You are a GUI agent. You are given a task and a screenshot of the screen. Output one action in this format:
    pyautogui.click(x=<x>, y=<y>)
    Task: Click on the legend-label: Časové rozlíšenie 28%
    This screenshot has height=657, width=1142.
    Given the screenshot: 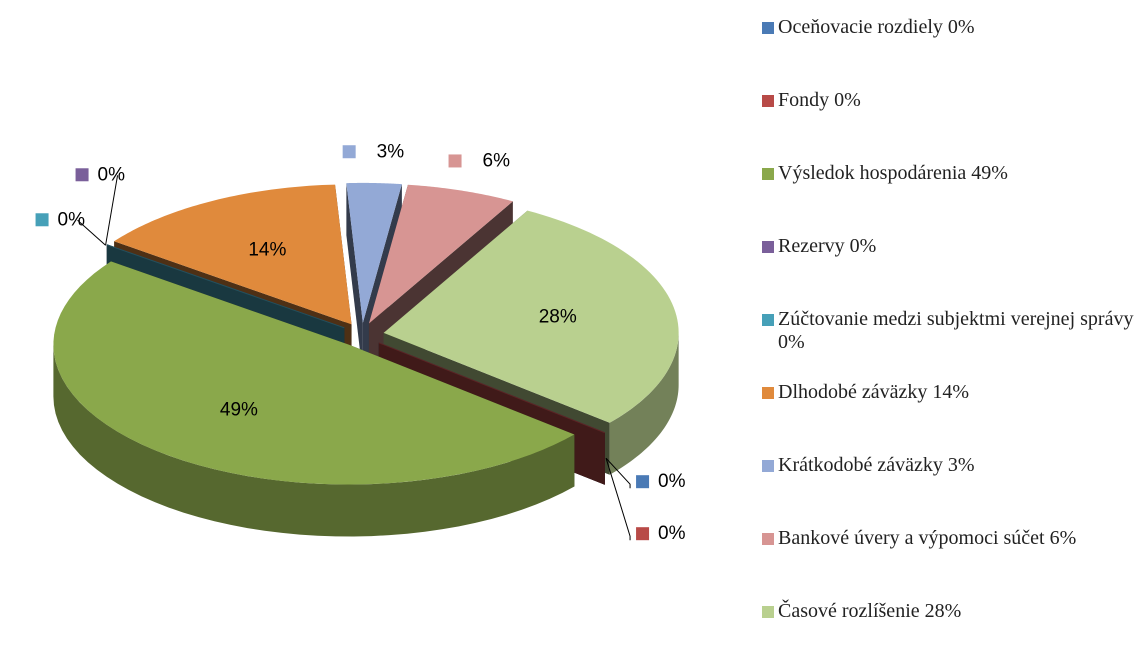 What is the action you would take?
    pyautogui.click(x=870, y=611)
    